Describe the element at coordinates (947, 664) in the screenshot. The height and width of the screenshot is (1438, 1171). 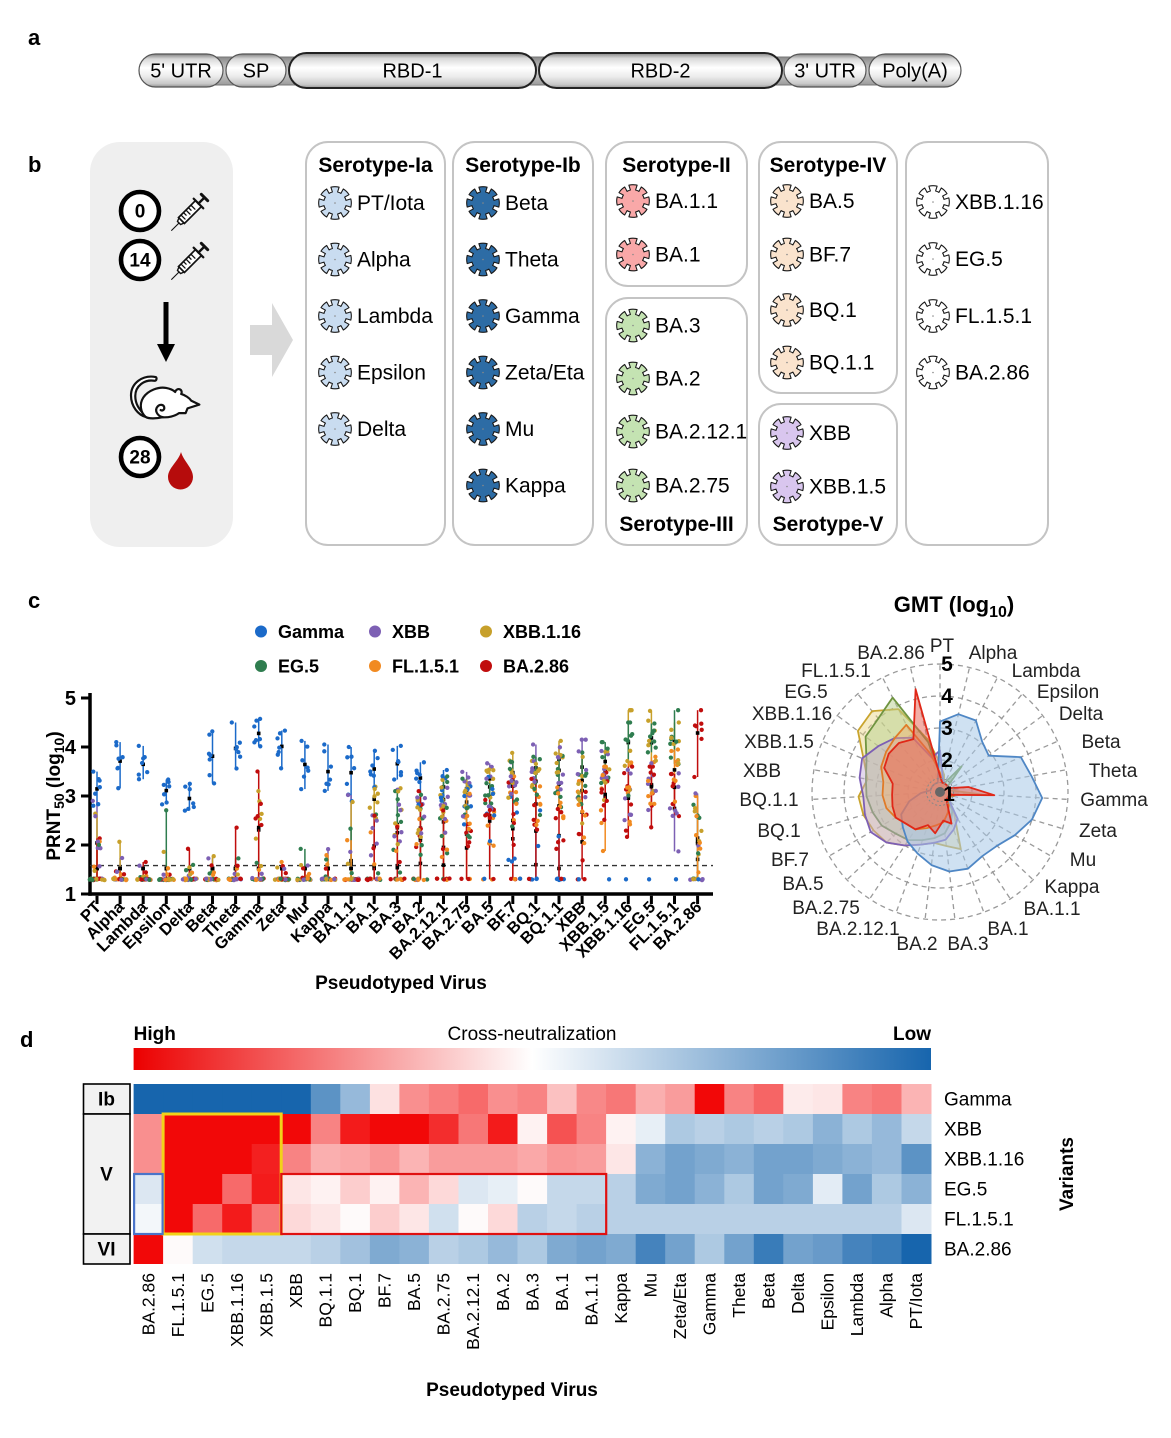
I see `svg-text: 5` at that location.